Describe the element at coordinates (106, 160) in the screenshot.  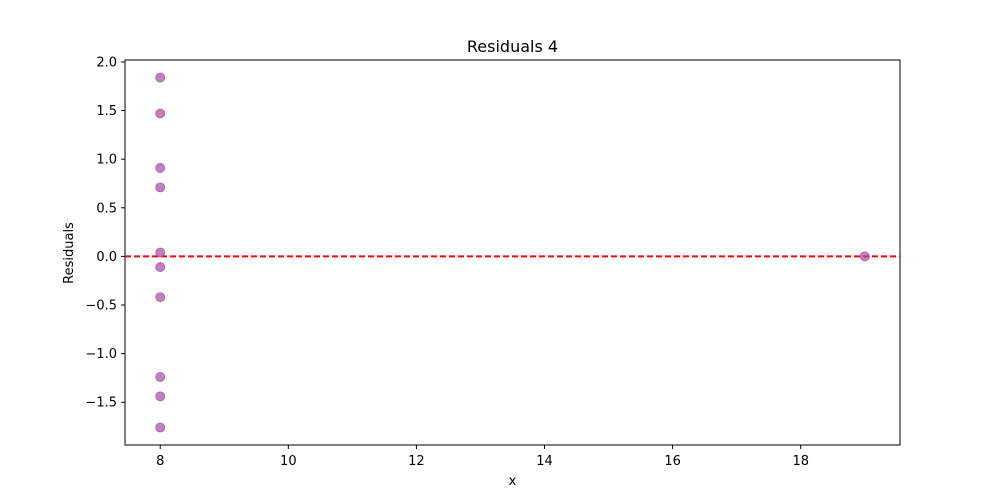
I see `y-tick-label: 1.0` at that location.